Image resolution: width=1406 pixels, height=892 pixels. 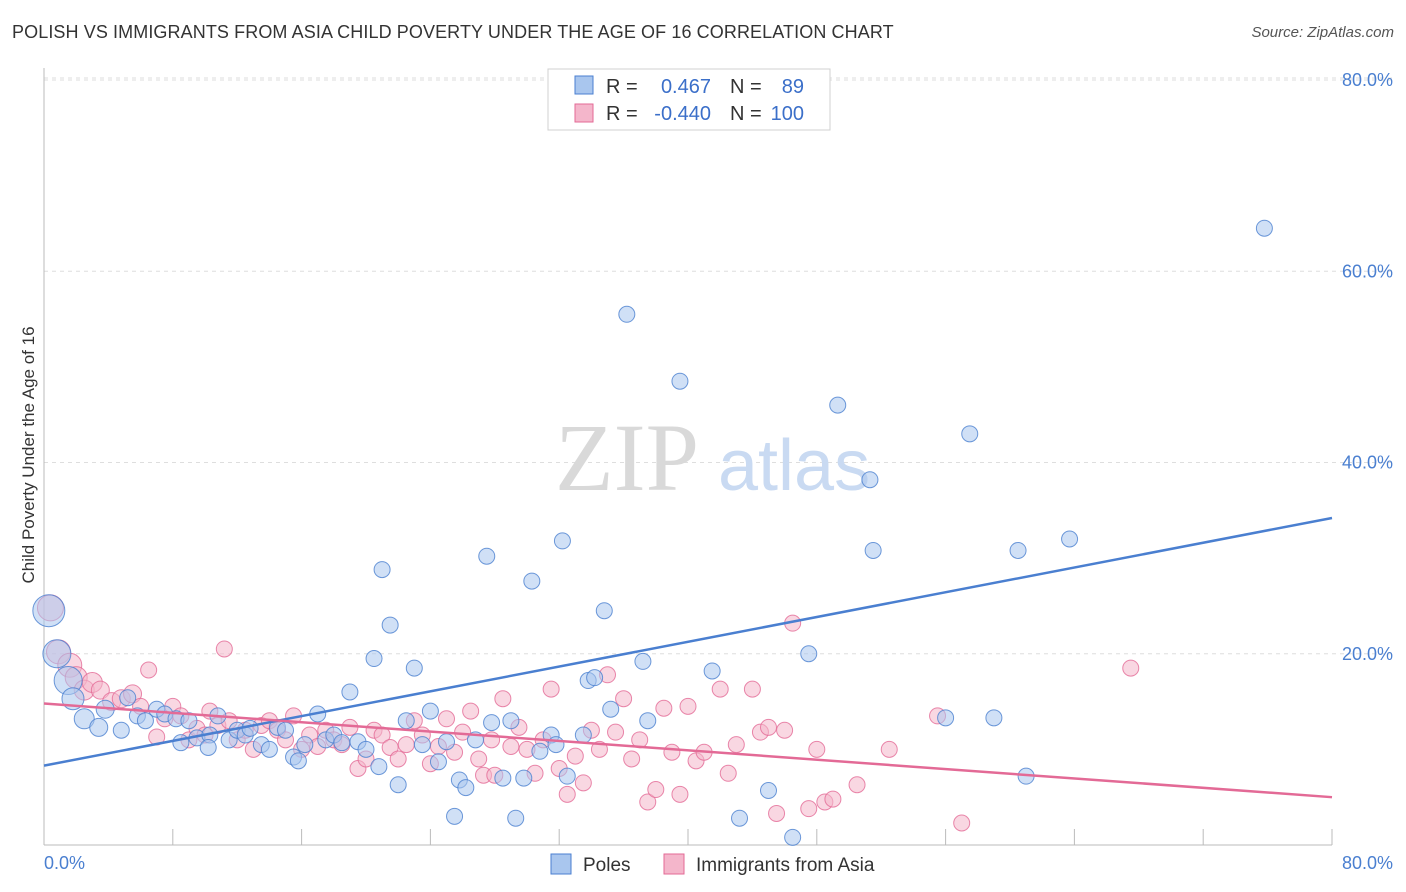 I want to click on y-tick-label-80: 80.0%, so click(x=1367, y=80).